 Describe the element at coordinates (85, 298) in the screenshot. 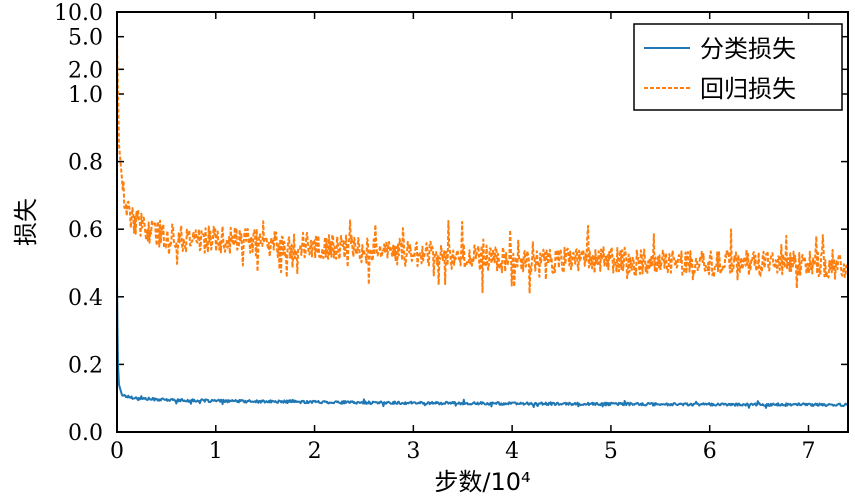

I see `y-tick-label: 0.4` at that location.